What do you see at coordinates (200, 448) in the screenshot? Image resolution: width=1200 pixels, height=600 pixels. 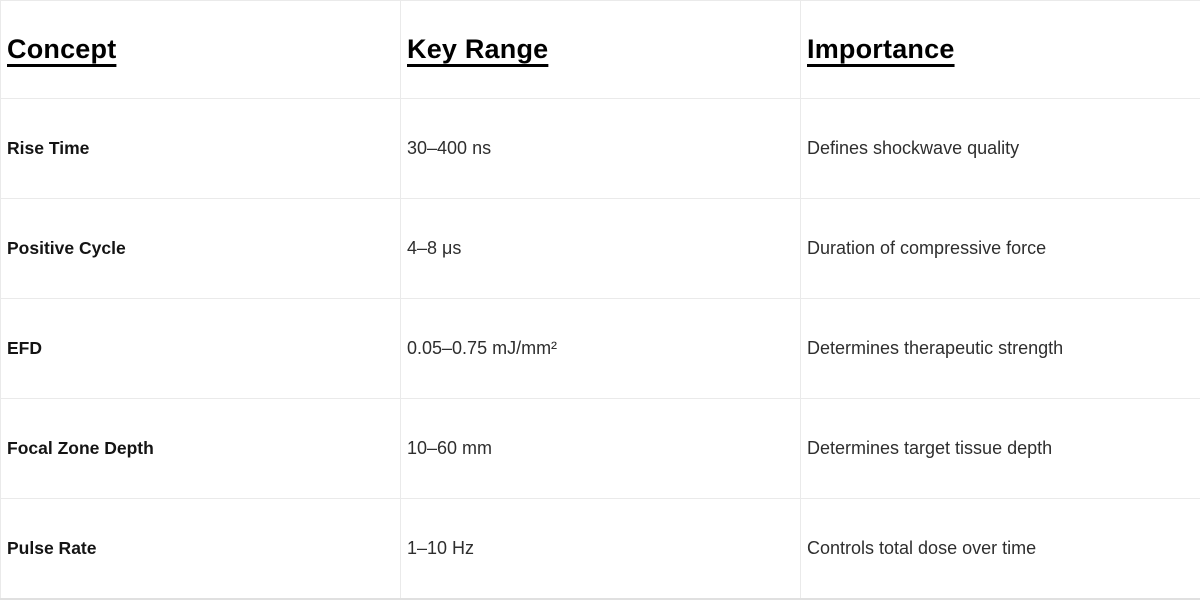 I see `cell-concept: Focal Zone Depth` at bounding box center [200, 448].